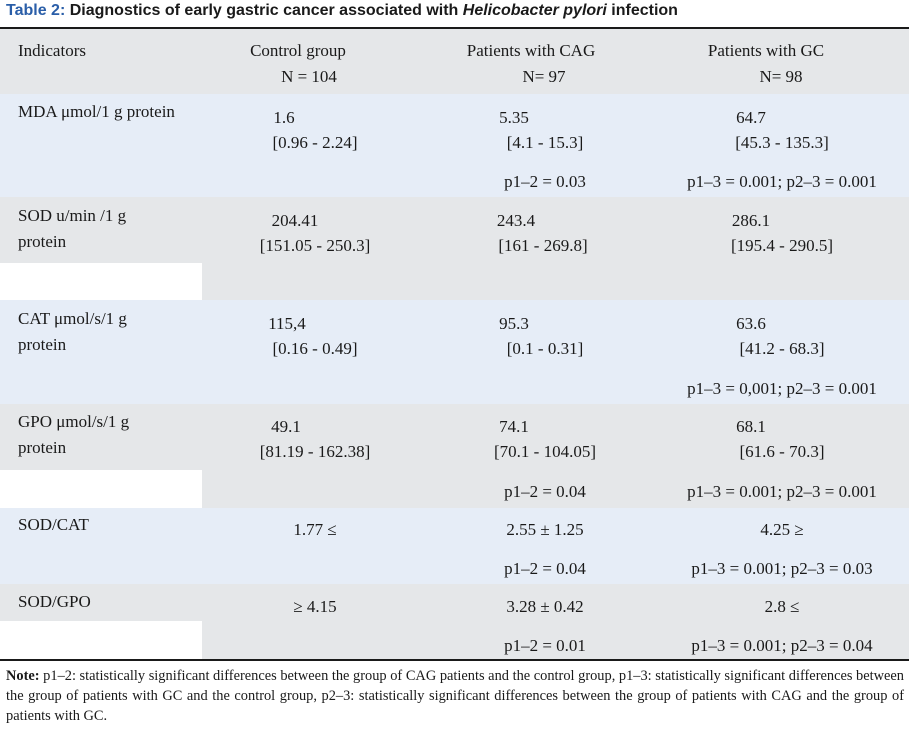 The image size is (917, 732). Describe the element at coordinates (782, 451) in the screenshot. I see `gpo-gc-range: [61.6 - 70.3]` at that location.